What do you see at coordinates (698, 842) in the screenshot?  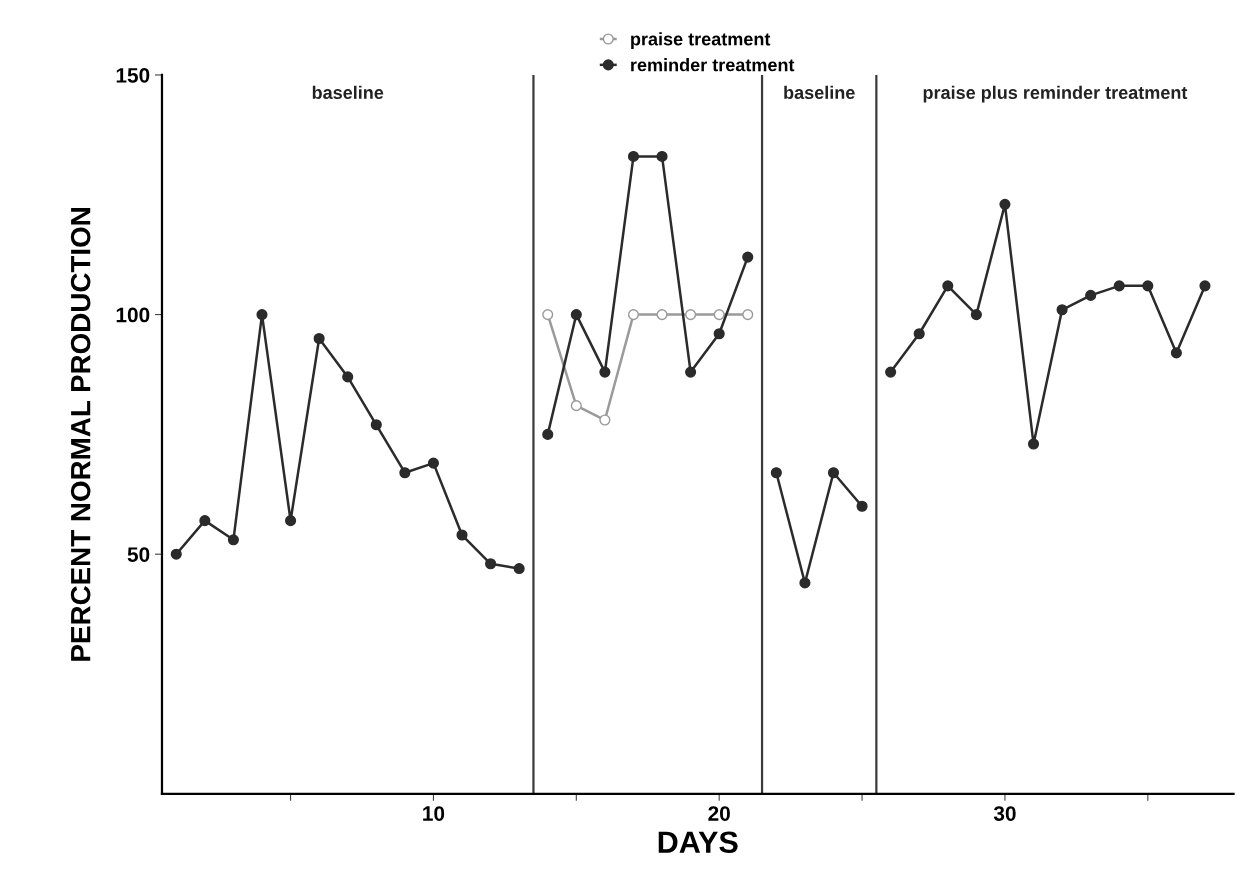 I see `x-axis-title: DAYS` at bounding box center [698, 842].